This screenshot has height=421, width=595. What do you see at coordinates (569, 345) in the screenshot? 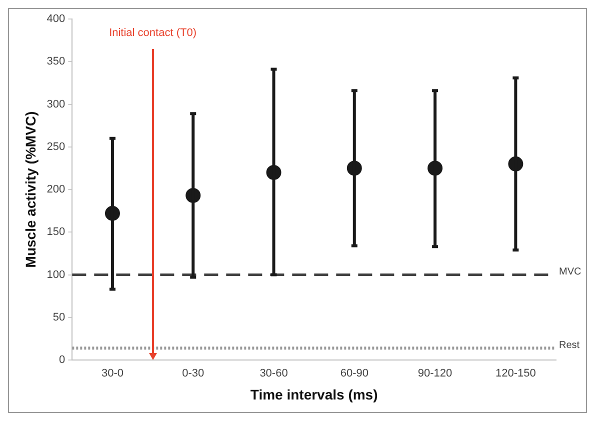
I see `ref-line-label: Rest` at bounding box center [569, 345].